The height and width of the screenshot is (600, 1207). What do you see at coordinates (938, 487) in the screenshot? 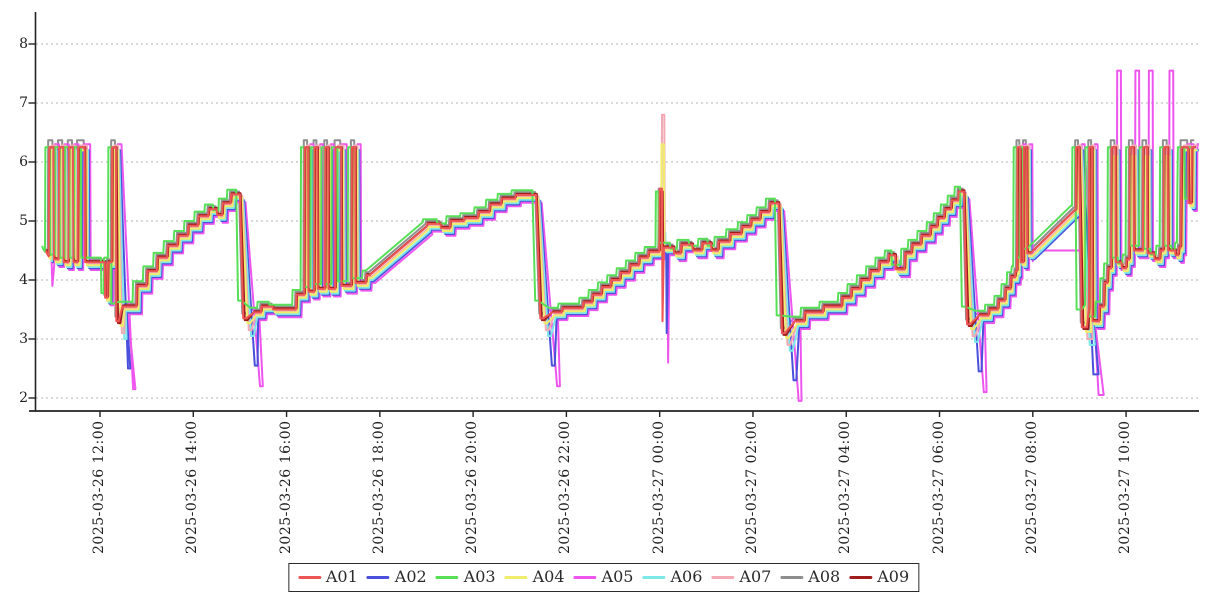
I see `x-tick-label: 2025-03-27 06:00` at bounding box center [938, 487].